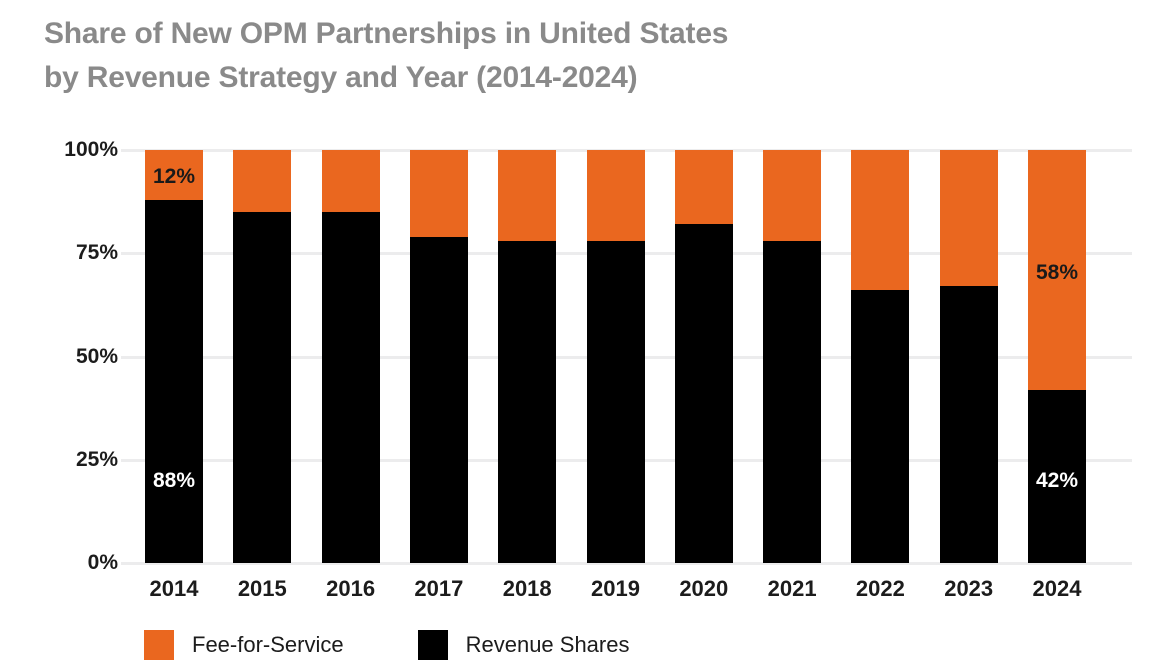 This screenshot has height=663, width=1170. Describe the element at coordinates (880, 426) in the screenshot. I see `bar-segment-revenue-shares-2022` at that location.